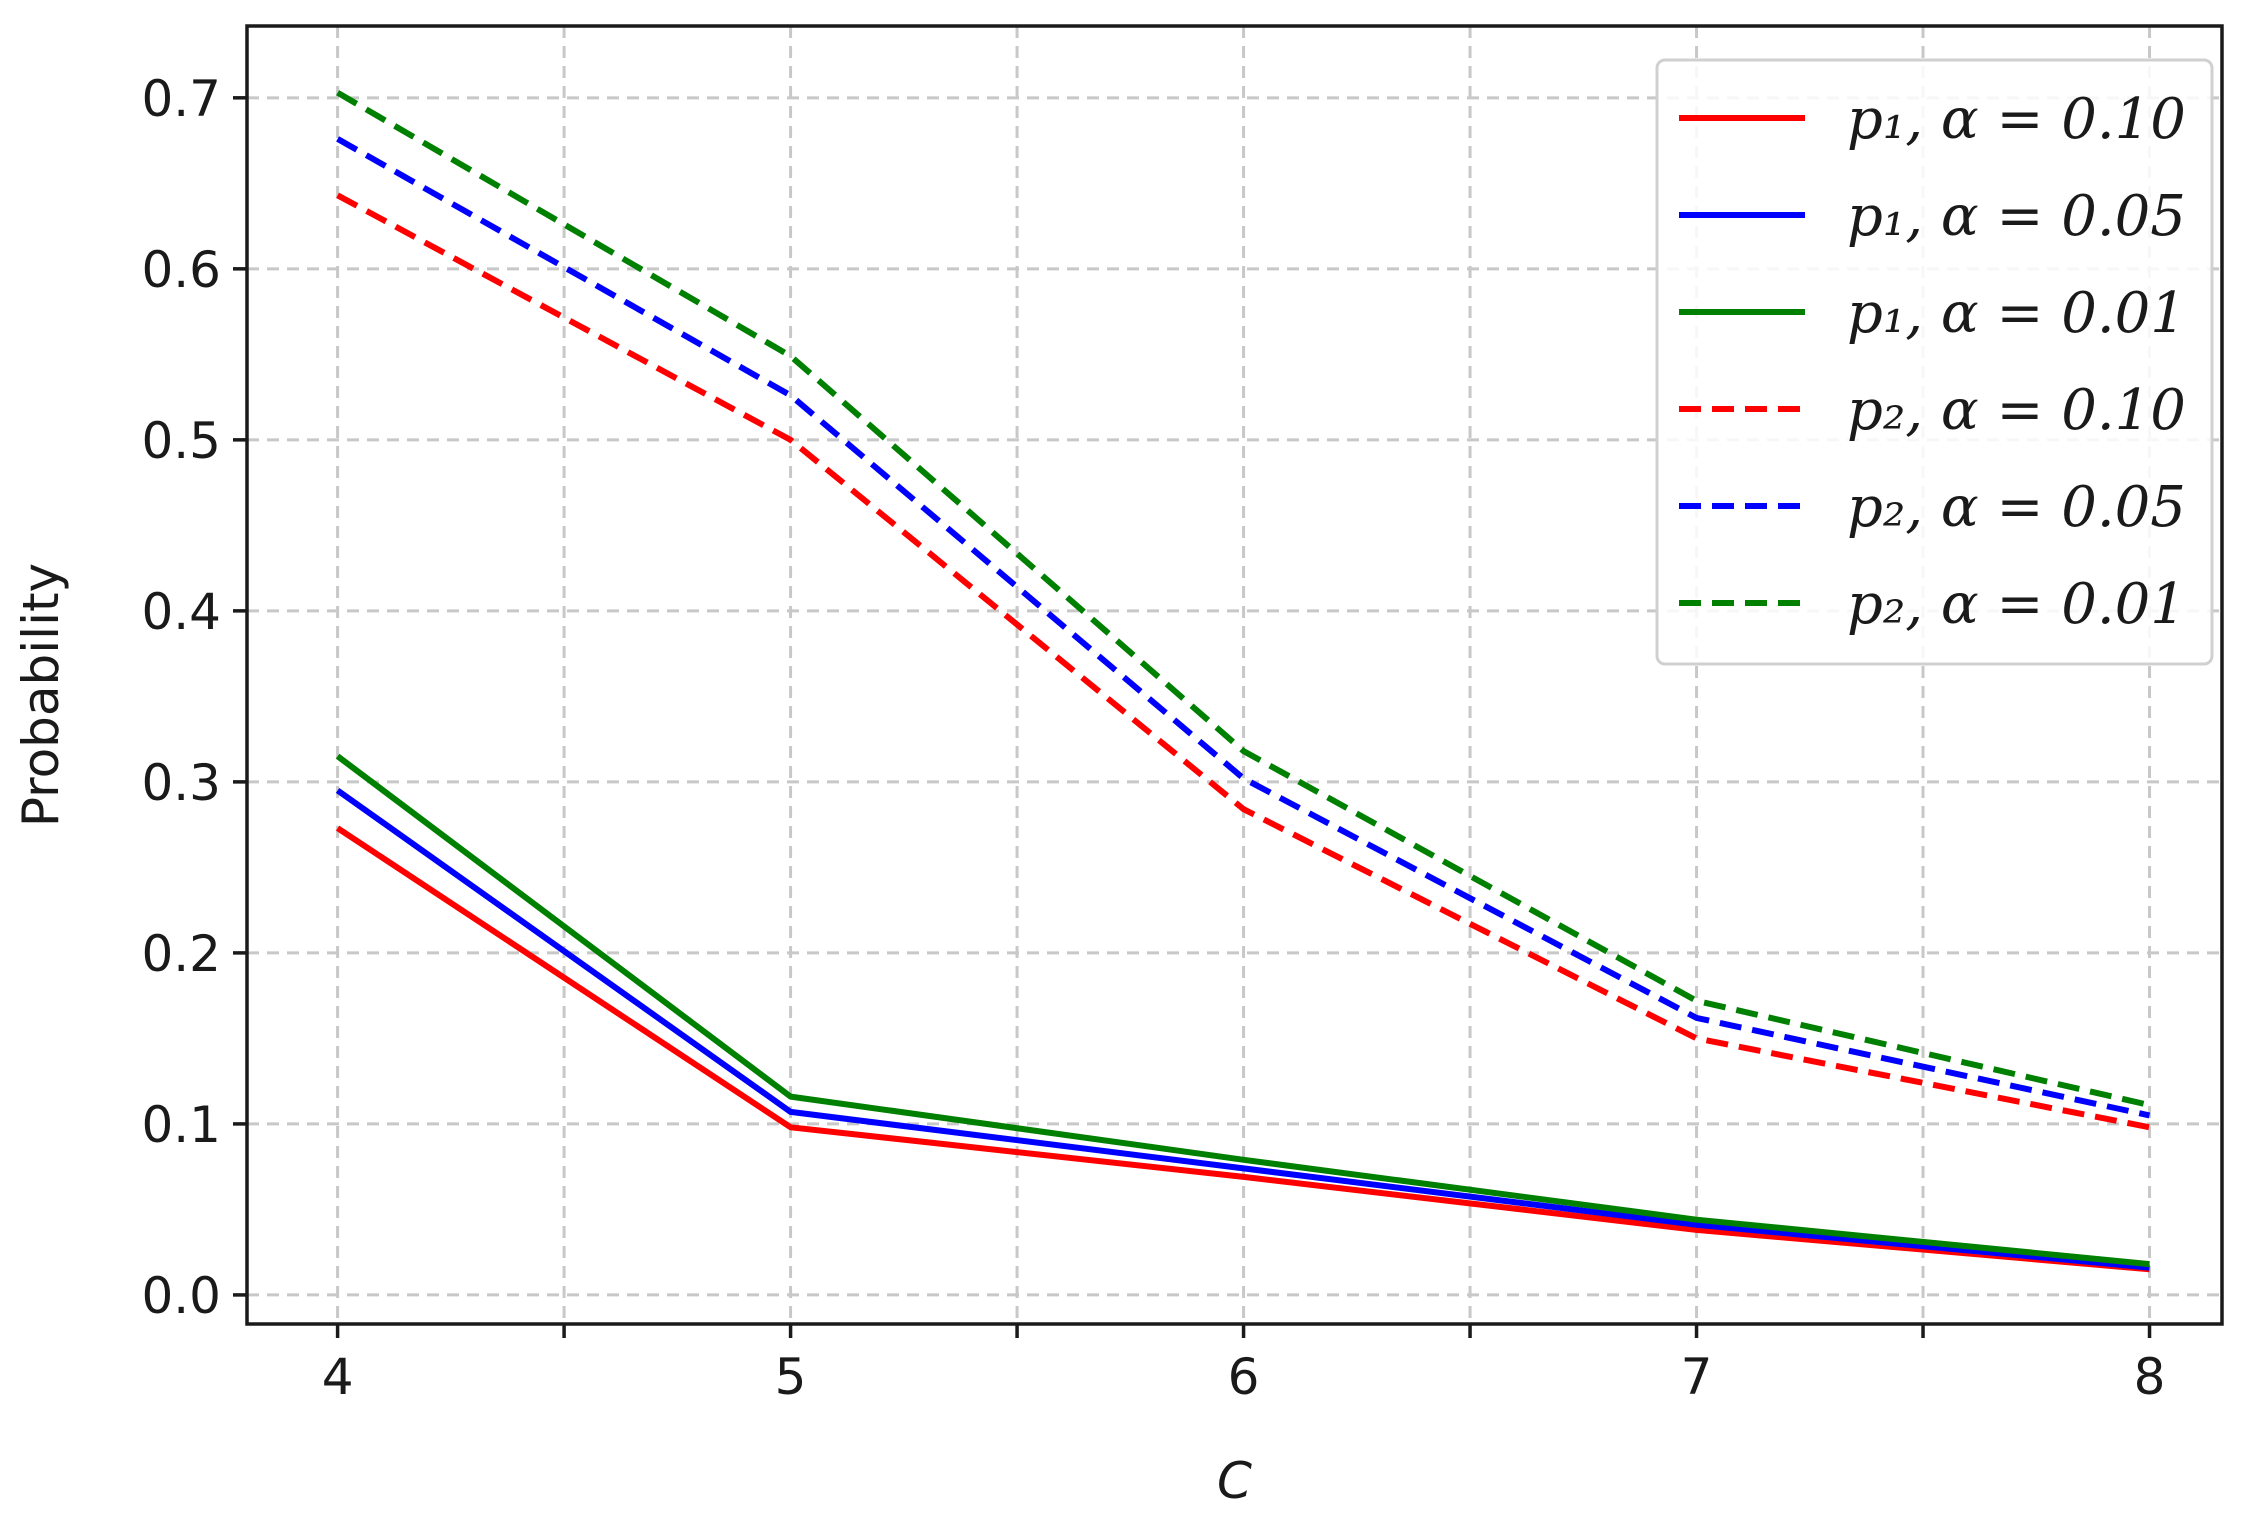 The image size is (2267, 1519). What do you see at coordinates (2016, 604) in the screenshot?
I see `legend-label: p₂, α = 0.01` at bounding box center [2016, 604].